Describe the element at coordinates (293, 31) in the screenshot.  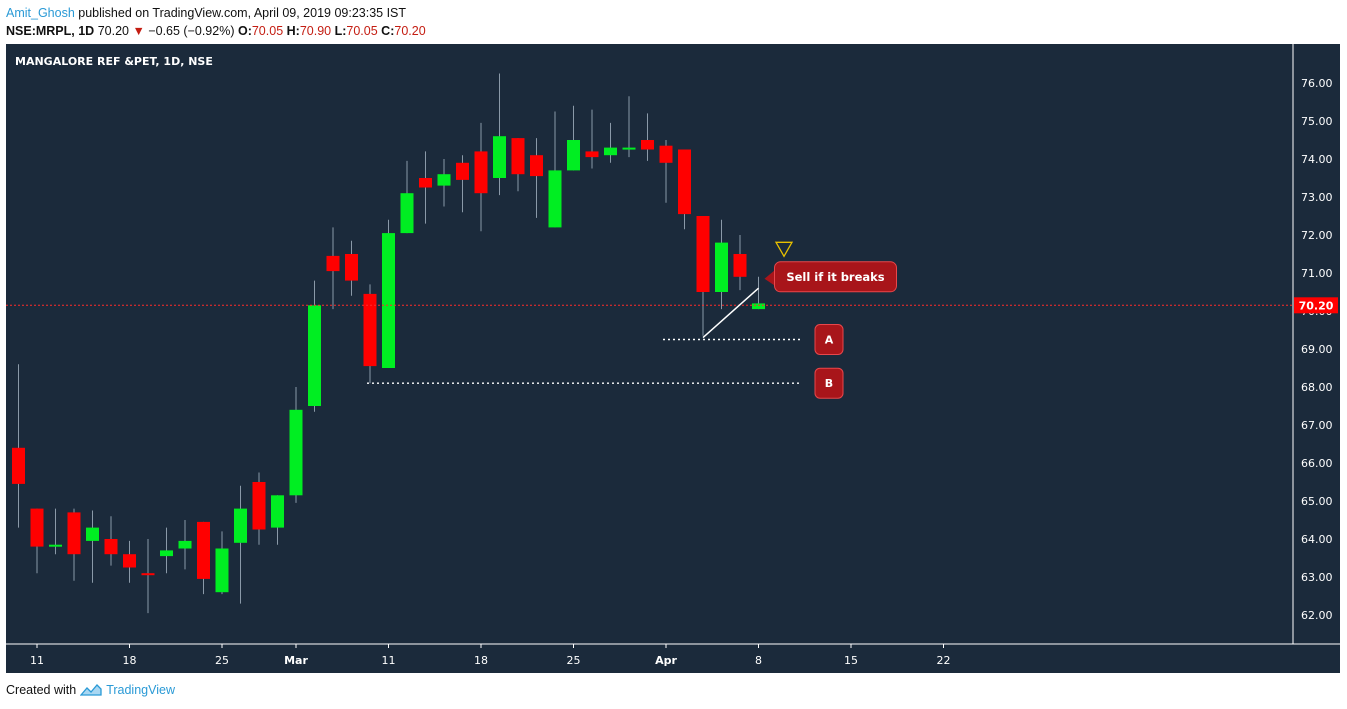
I see `high-label: H:` at that location.